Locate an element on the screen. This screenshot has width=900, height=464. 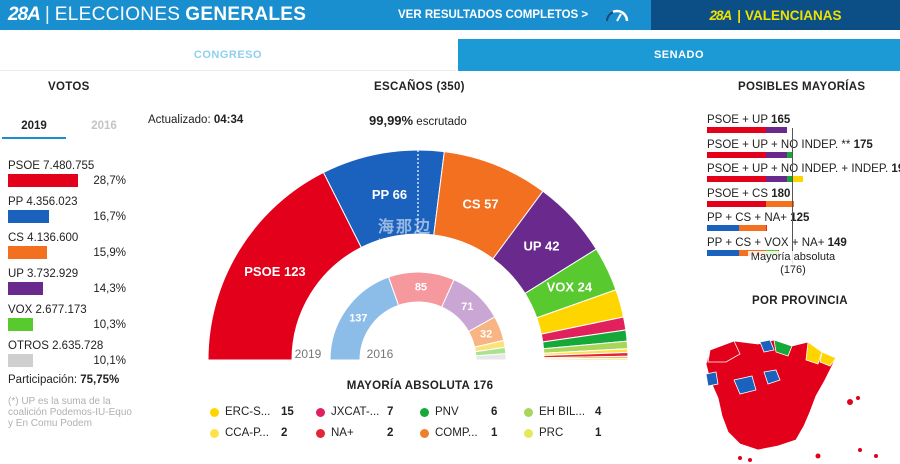
inner-seat-label: 71 is located at coordinates (467, 307).